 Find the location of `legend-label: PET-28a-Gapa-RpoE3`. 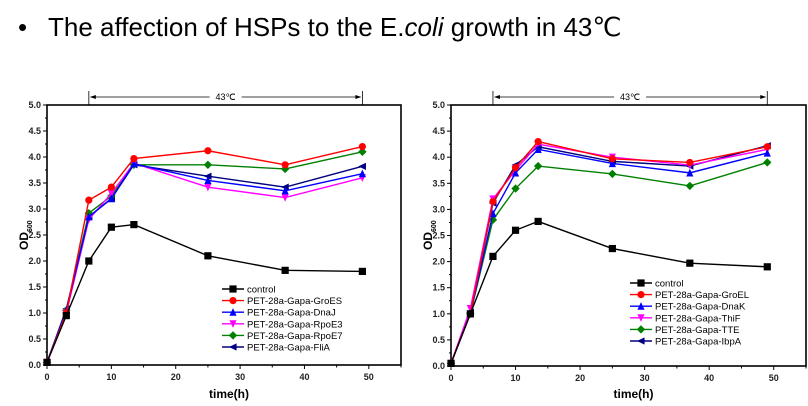

legend-label: PET-28a-Gapa-RpoE3 is located at coordinates (295, 324).